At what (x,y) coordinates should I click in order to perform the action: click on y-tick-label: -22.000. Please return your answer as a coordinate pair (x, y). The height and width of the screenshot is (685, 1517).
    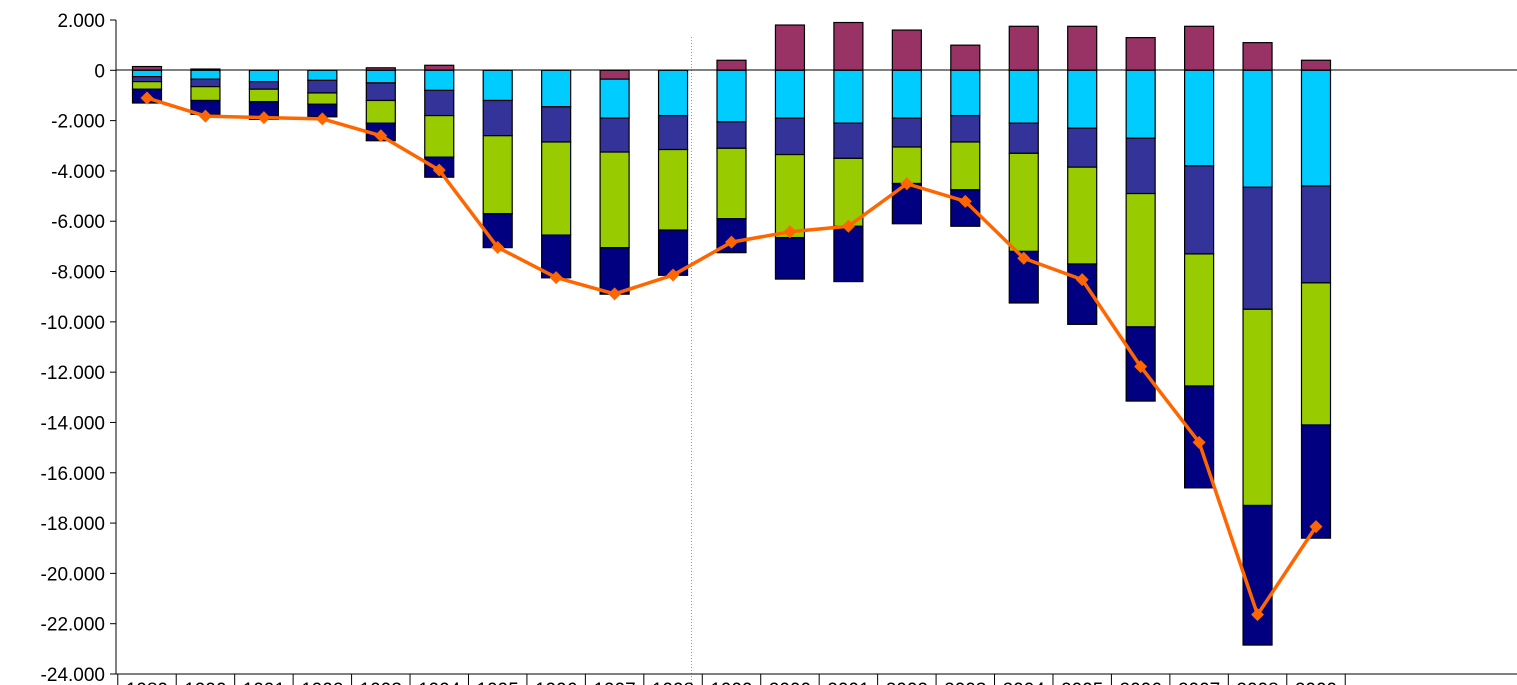
    Looking at the image, I should click on (73, 625).